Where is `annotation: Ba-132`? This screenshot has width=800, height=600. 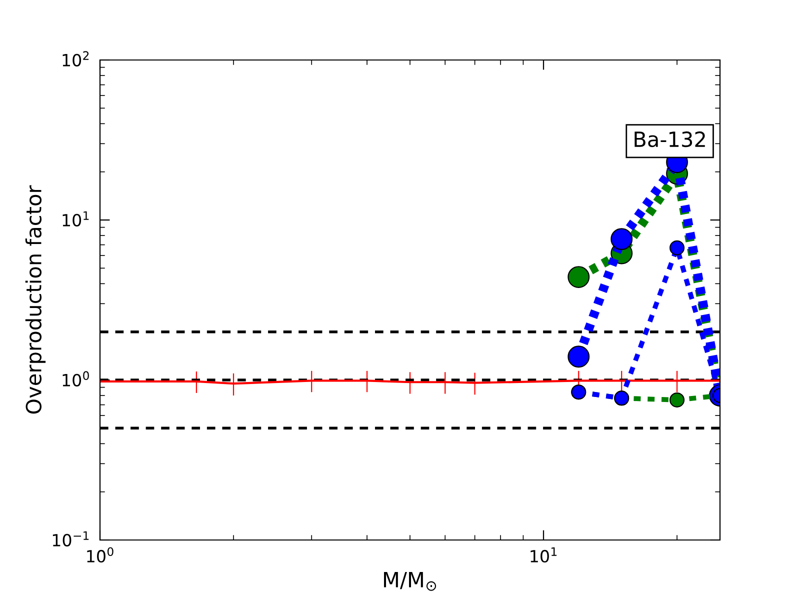 annotation: Ba-132 is located at coordinates (669, 139).